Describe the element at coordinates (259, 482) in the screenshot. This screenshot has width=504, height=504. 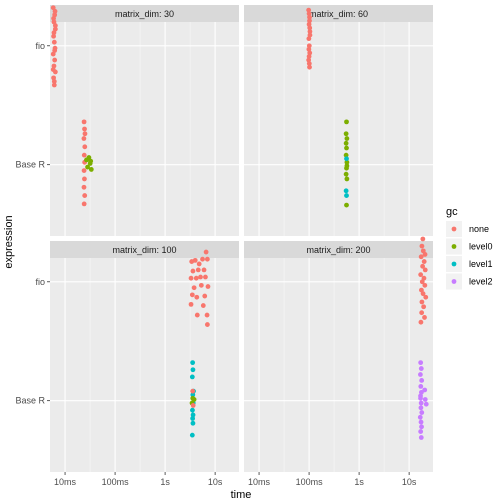
I see `x-tick-label: 10ms` at that location.